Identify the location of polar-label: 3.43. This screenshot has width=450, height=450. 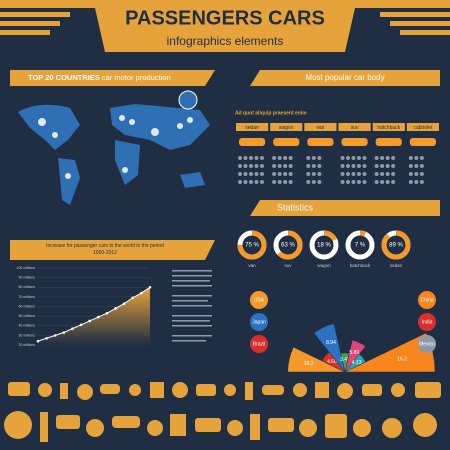
(345, 360).